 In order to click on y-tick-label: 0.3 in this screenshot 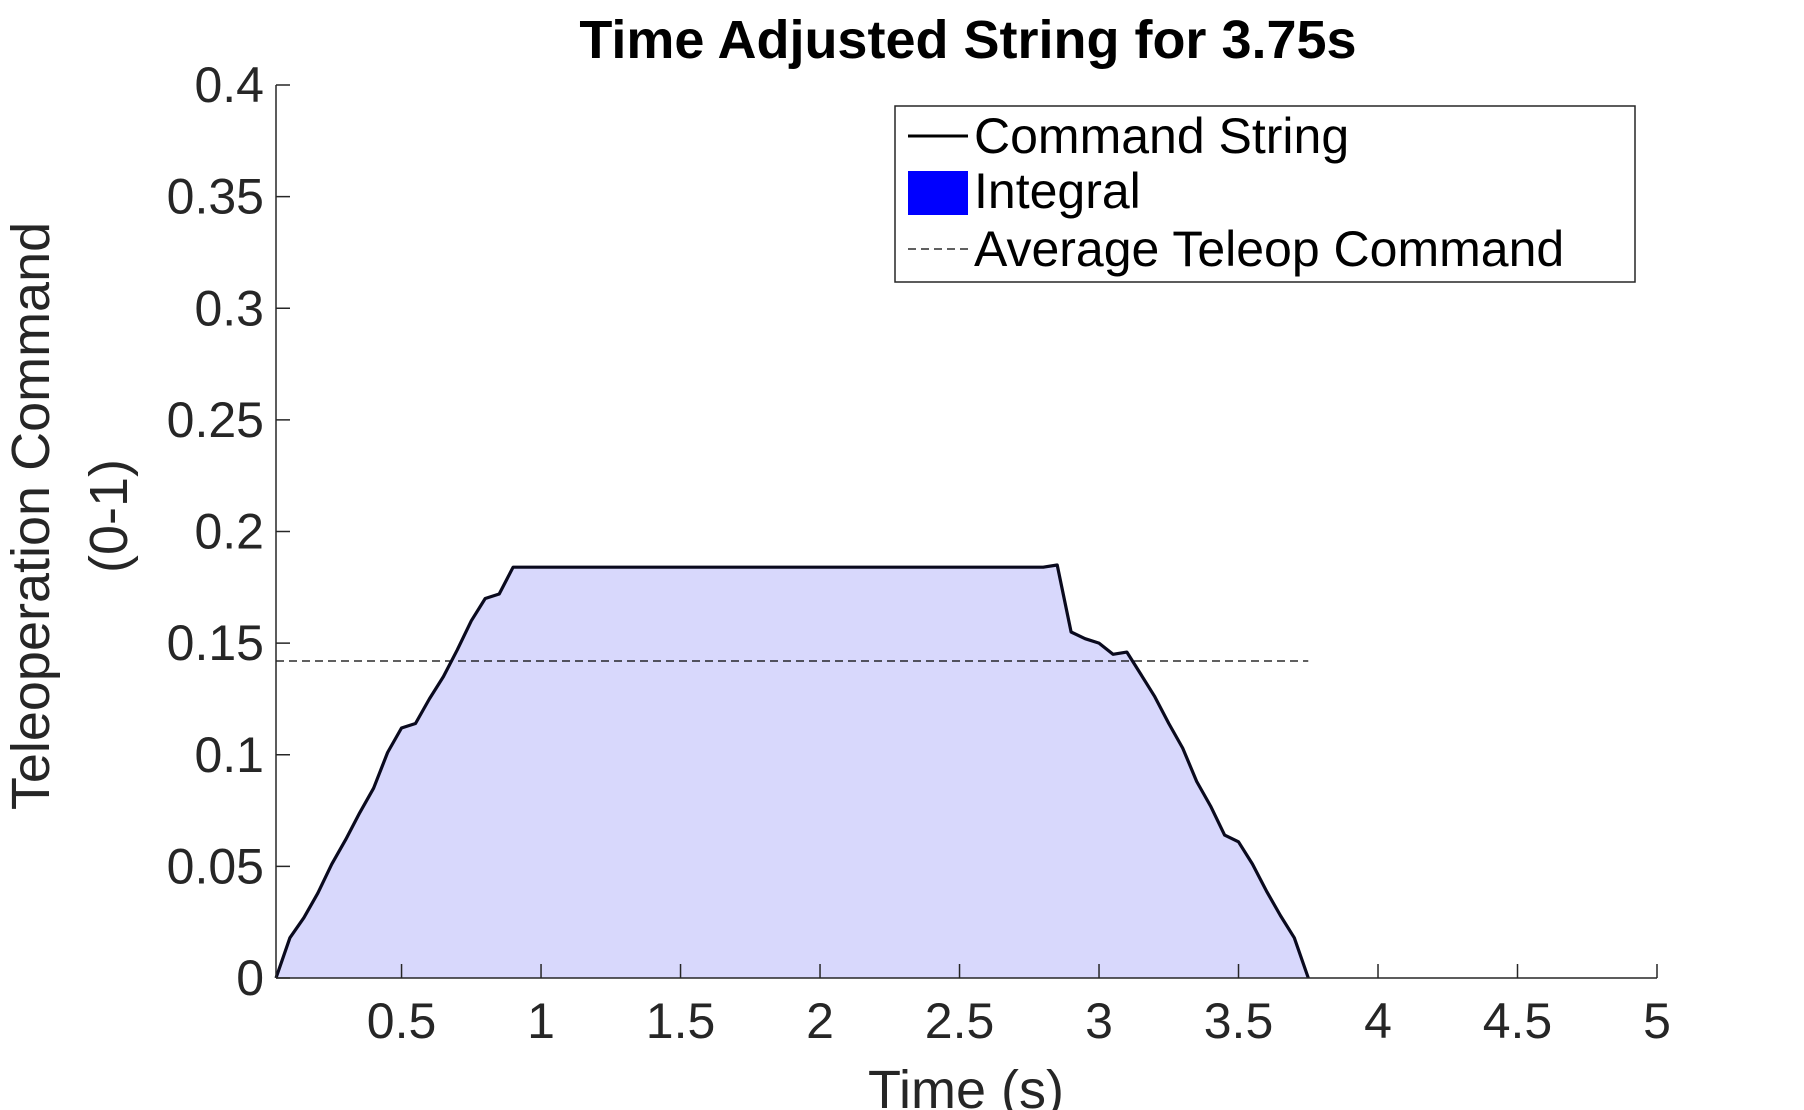, I will do `click(229, 308)`.